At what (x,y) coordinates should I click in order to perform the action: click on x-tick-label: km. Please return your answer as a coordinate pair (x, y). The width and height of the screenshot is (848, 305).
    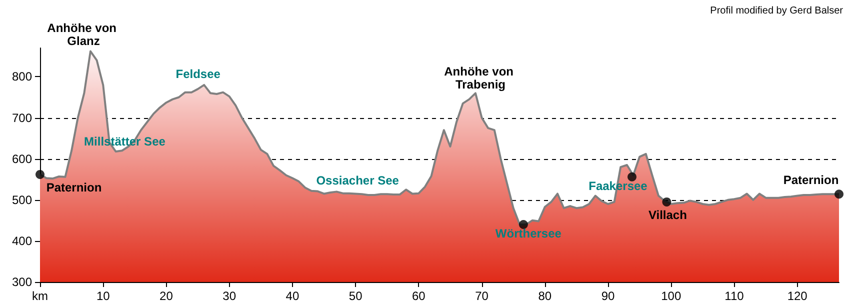
    Looking at the image, I should click on (40, 296).